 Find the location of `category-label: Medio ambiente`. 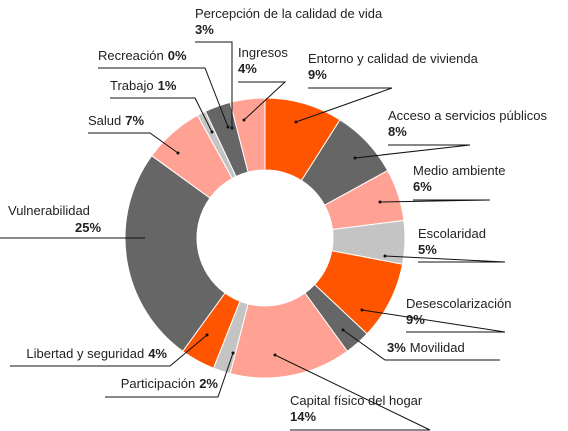

category-label: Medio ambiente is located at coordinates (459, 170).